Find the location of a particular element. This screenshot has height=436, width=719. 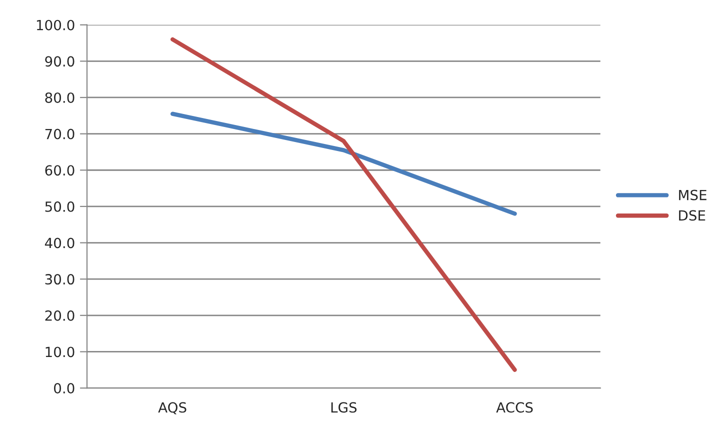

y-tick-label: 100.0 is located at coordinates (55, 25).